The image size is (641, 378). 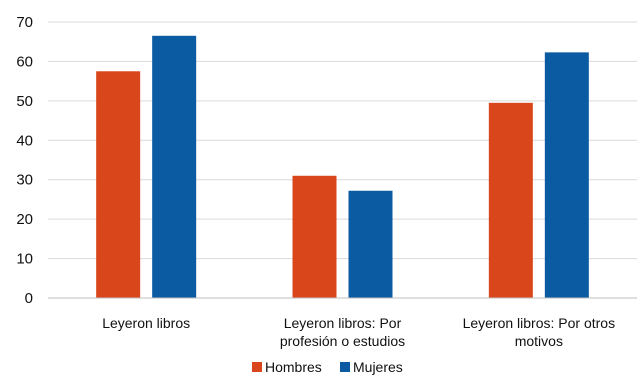 What do you see at coordinates (378, 367) in the screenshot?
I see `legend-label-mujeres: Mujeres` at bounding box center [378, 367].